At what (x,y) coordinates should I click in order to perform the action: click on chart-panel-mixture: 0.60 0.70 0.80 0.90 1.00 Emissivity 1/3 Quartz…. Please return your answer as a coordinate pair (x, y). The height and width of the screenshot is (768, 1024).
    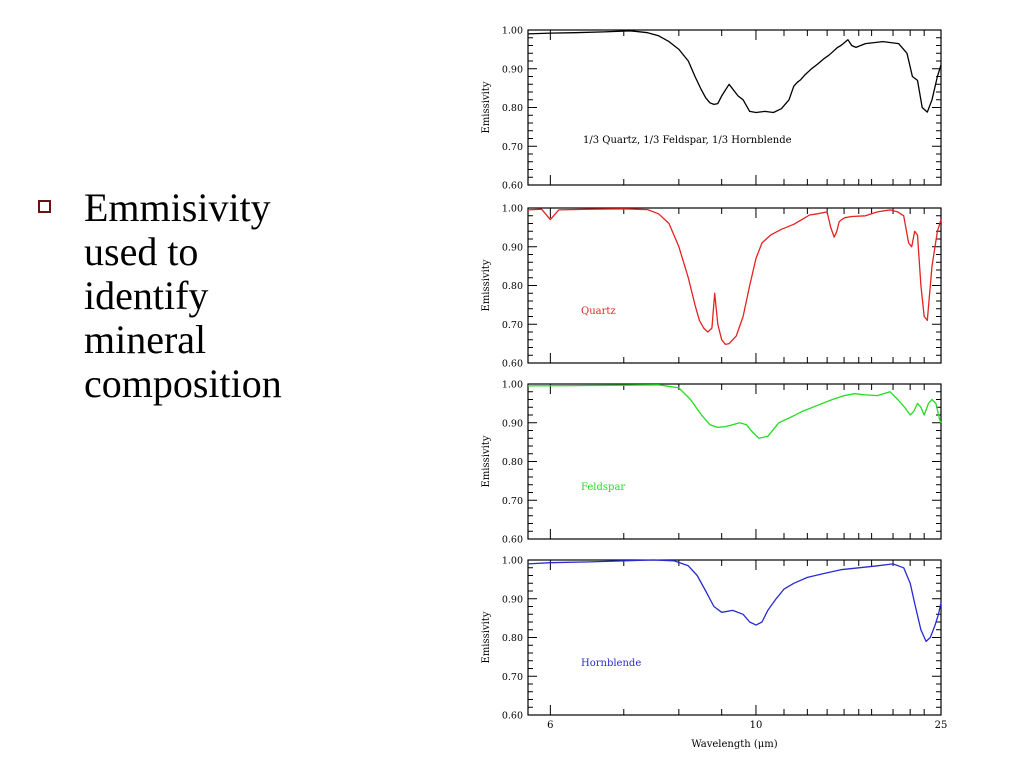
    Looking at the image, I should click on (711, 109).